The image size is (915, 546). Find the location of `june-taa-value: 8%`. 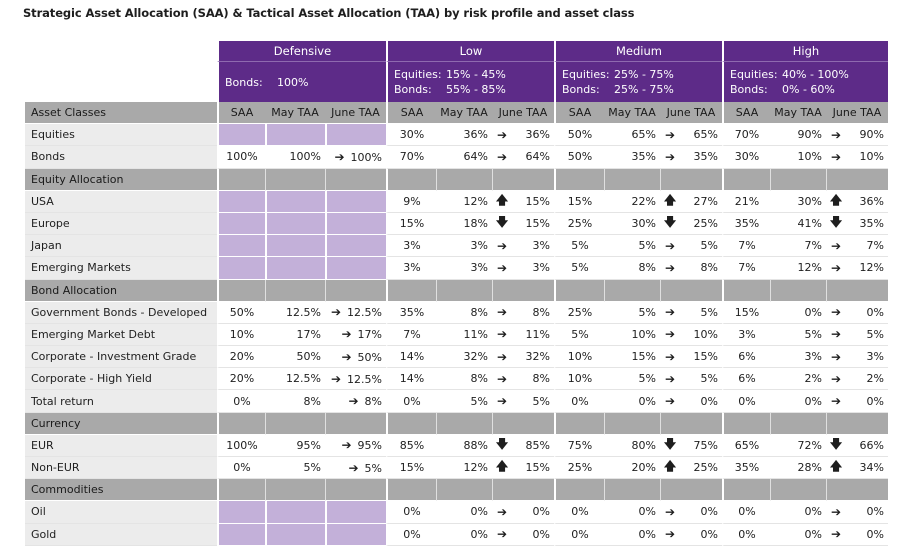

june-taa-value: 8% is located at coordinates (533, 312).